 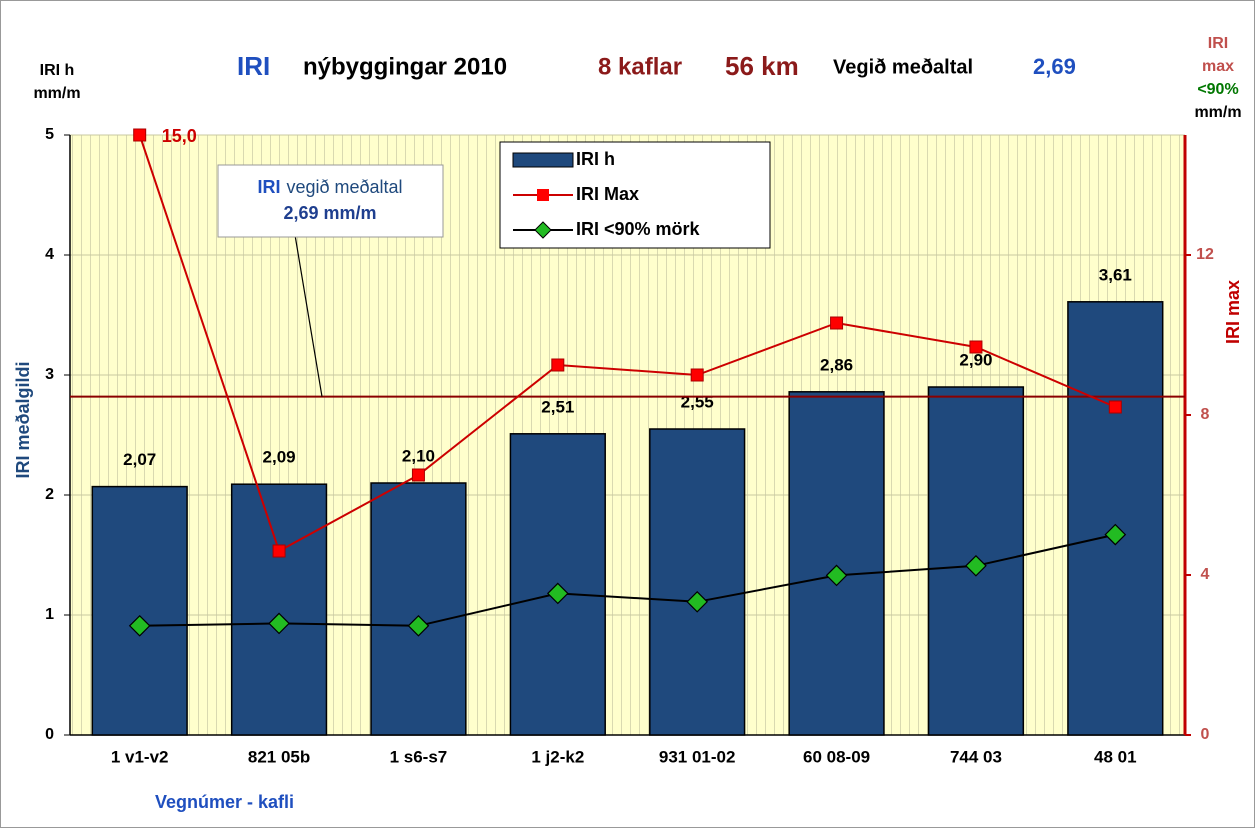 What do you see at coordinates (557, 756) in the screenshot?
I see `x-tick-label: 1 j2-k2` at bounding box center [557, 756].